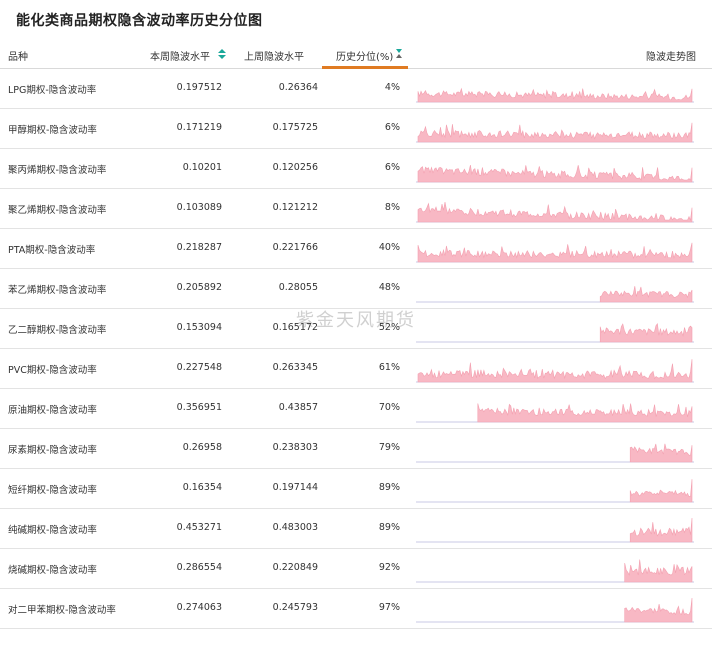  I want to click on table-row: 聚乙烯期权-隐含波动率 0.103089 0.121212 8%, so click(356, 209).